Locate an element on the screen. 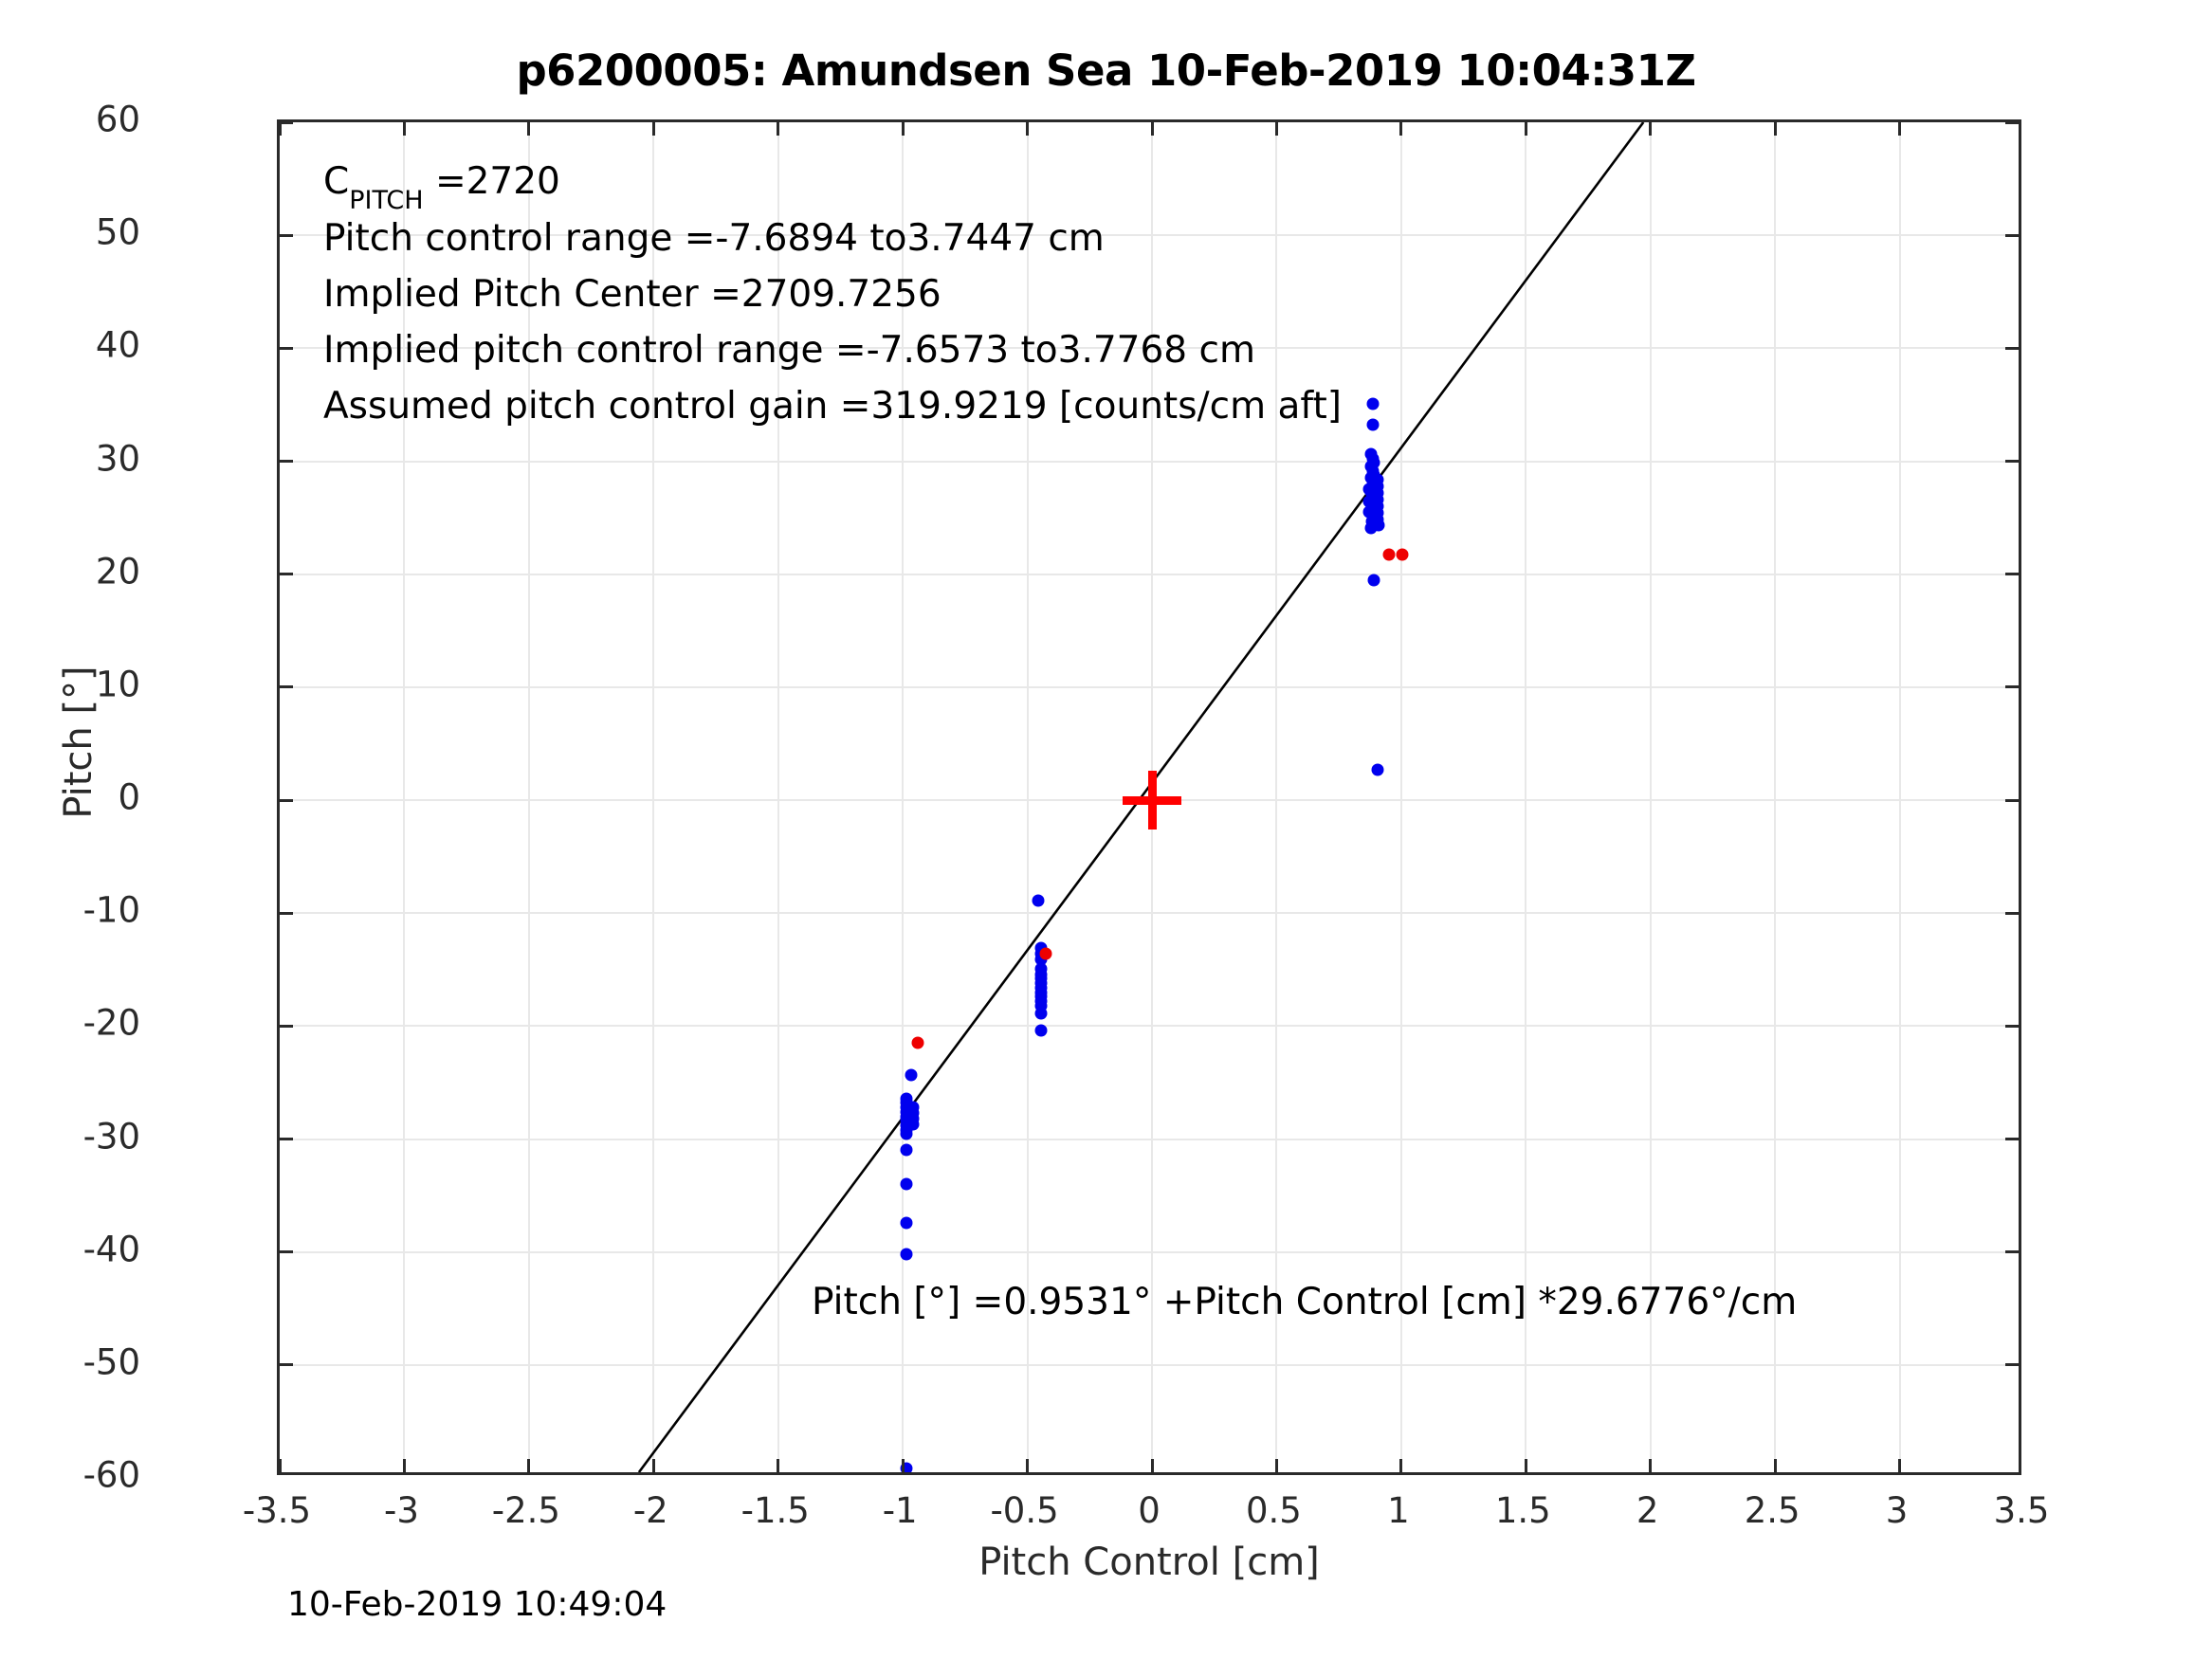 The height and width of the screenshot is (1659, 2212). y-tick-label: 0 is located at coordinates (129, 797).